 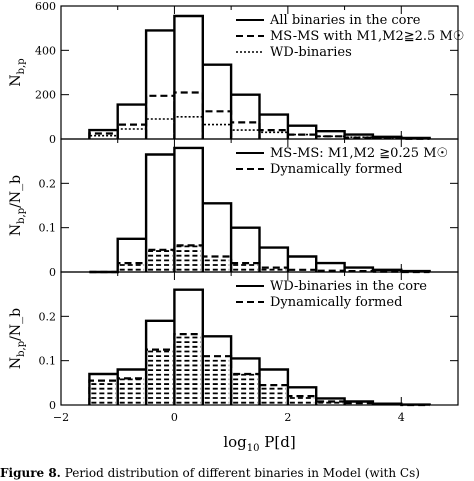 I want to click on x-tick-label: 2, so click(x=287, y=417).